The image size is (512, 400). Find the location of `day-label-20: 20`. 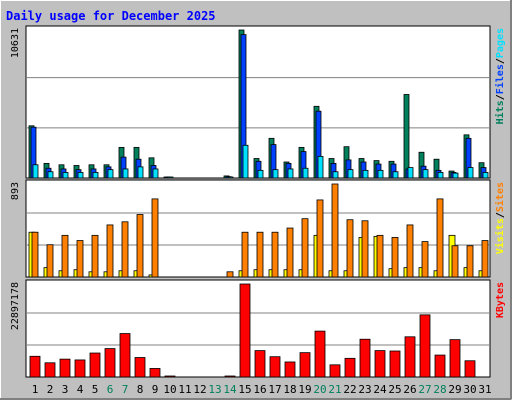

day-label-20: 20 is located at coordinates (319, 389).